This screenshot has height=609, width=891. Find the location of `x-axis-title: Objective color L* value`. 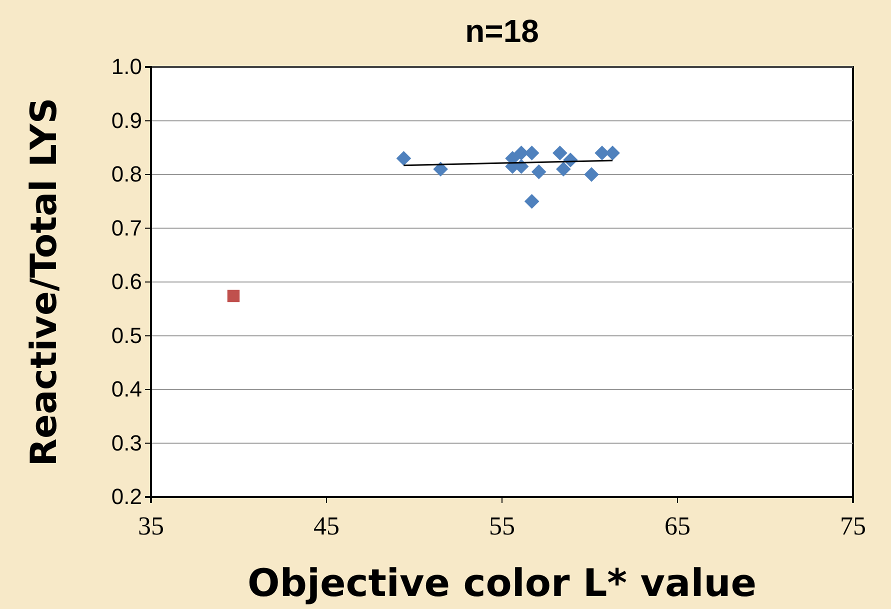

x-axis-title: Objective color L* value is located at coordinates (502, 583).